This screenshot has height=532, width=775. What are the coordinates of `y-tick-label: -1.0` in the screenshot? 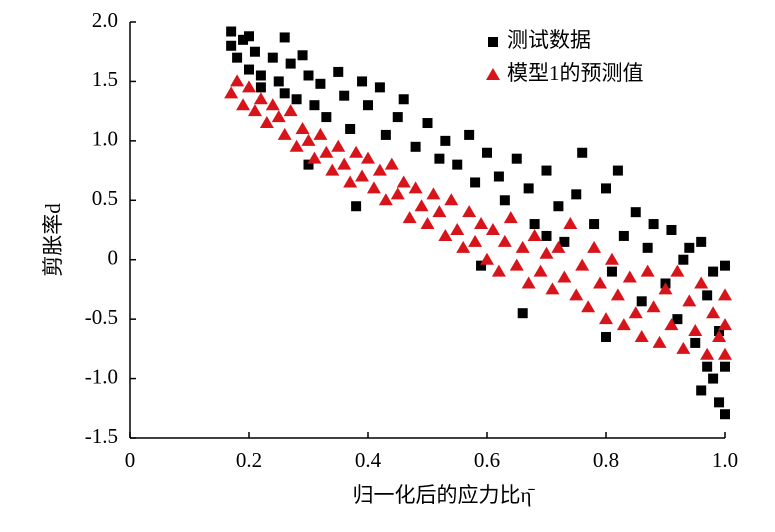 It's located at (101, 376).